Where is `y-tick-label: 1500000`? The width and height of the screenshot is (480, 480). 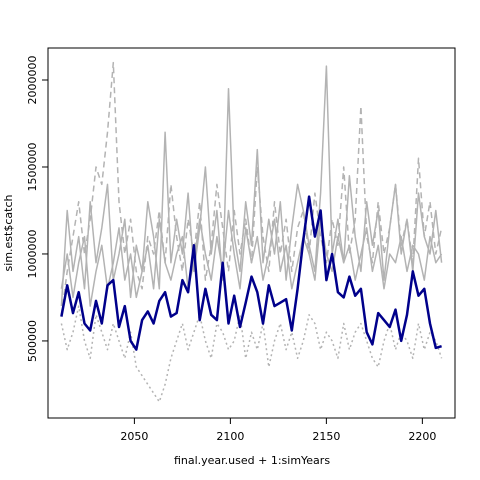
y-tick-label: 1500000 is located at coordinates (32, 166).